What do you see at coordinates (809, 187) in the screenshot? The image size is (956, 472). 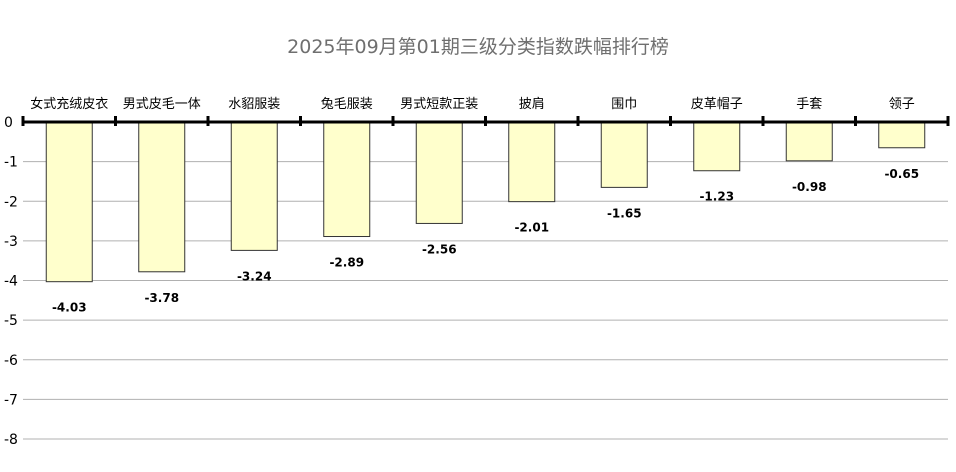 I see `data-label: -0.98` at bounding box center [809, 187].